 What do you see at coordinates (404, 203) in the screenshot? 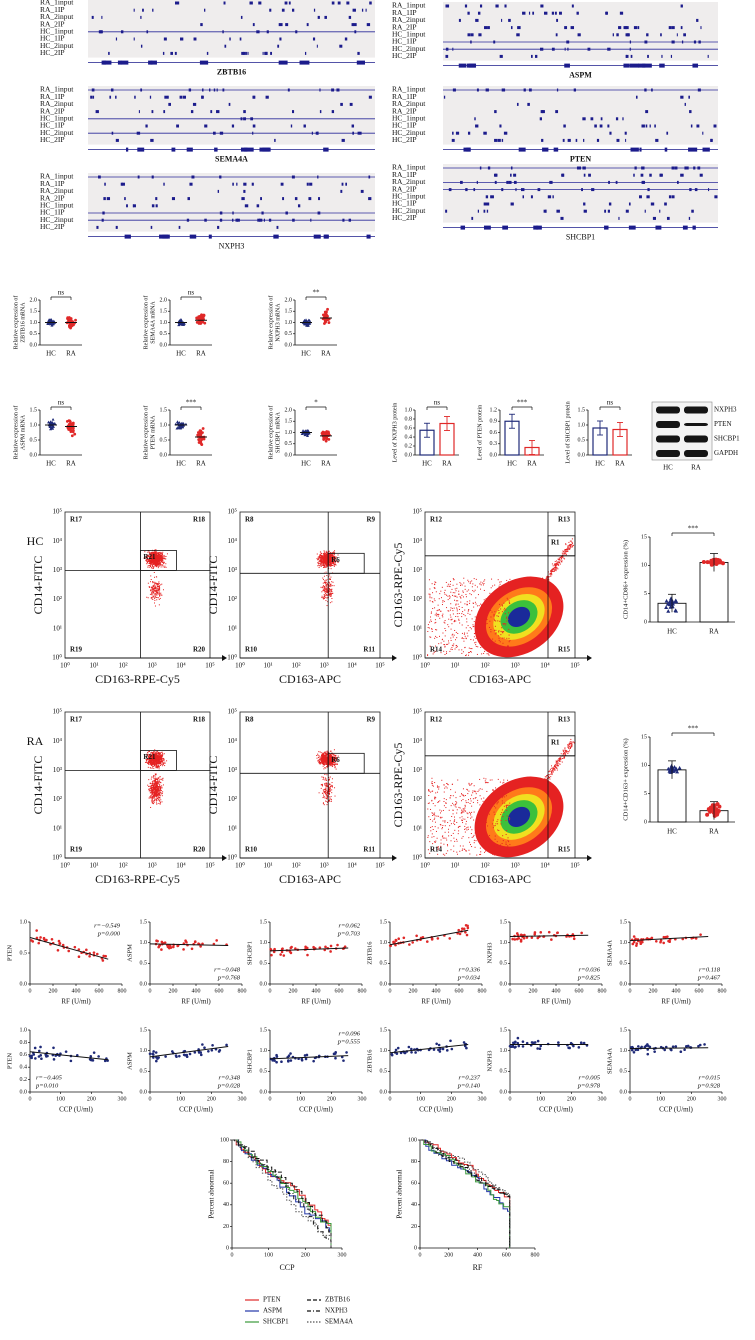
I see `track-label: HC_1IP` at bounding box center [404, 203].